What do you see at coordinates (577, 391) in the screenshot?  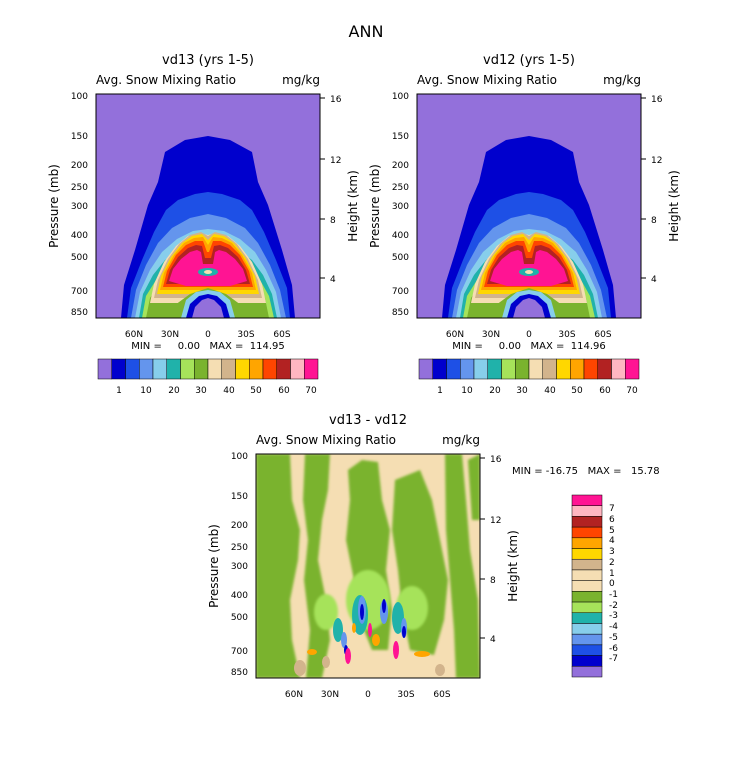 I see `colorbar-label: 50` at bounding box center [577, 391].